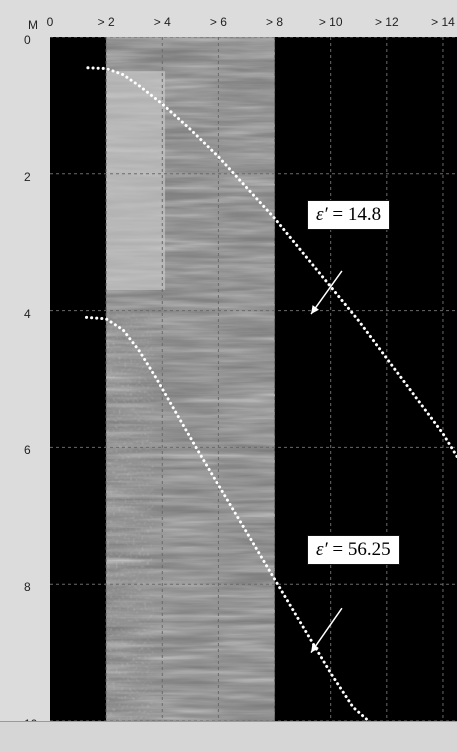 The height and width of the screenshot is (752, 457). What do you see at coordinates (27, 450) in the screenshot?
I see `y-tick-label: 6` at bounding box center [27, 450].